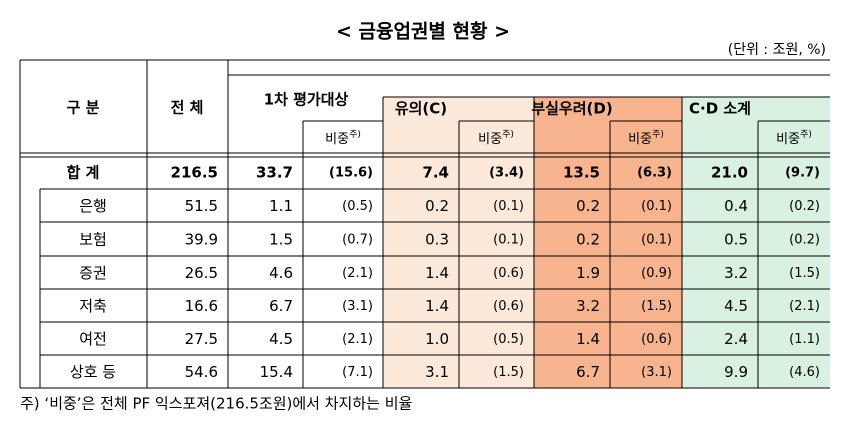 The image size is (847, 445). I want to click on header-cell: 전 체, so click(187, 108).